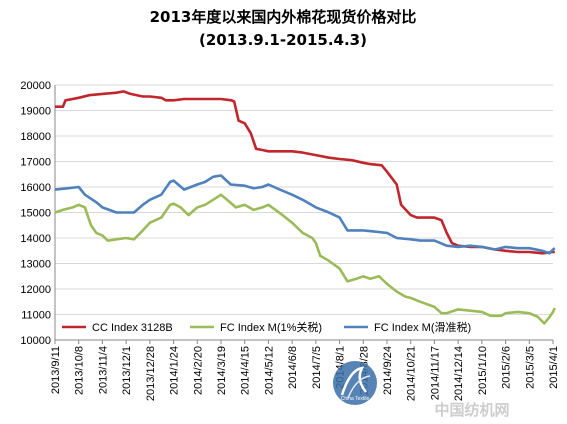 The height and width of the screenshot is (424, 567). Describe the element at coordinates (35, 163) in the screenshot. I see `y-tick-label: 17000` at that location.